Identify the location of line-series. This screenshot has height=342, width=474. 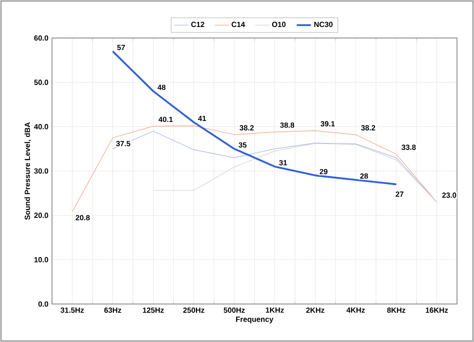
(295, 172).